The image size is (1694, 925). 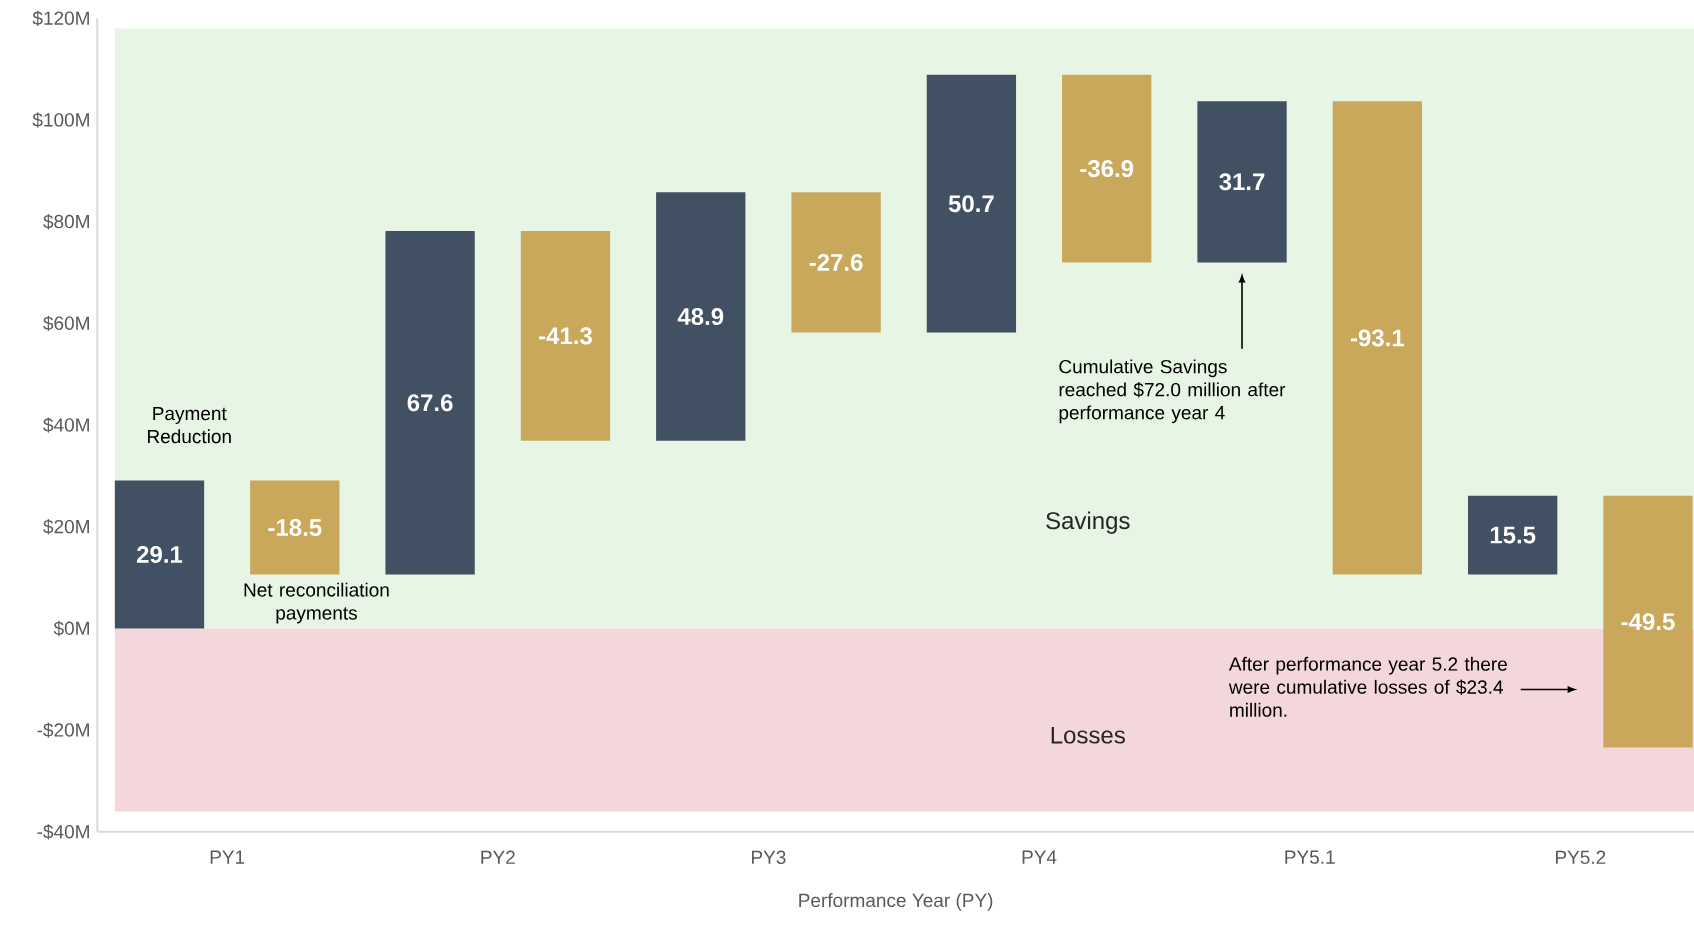 What do you see at coordinates (227, 857) in the screenshot?
I see `x-tick-label: PY1` at bounding box center [227, 857].